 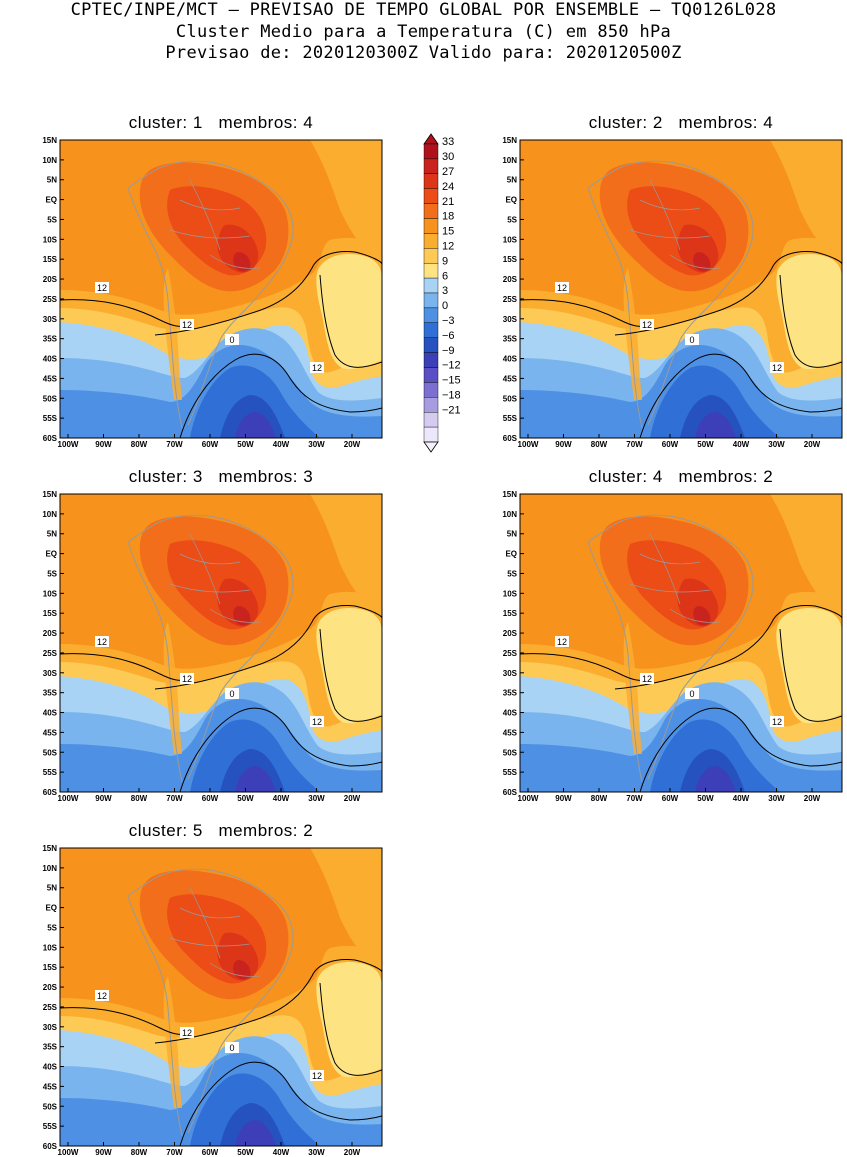 What do you see at coordinates (448, 157) in the screenshot?
I see `colorbar-label: 30` at bounding box center [448, 157].